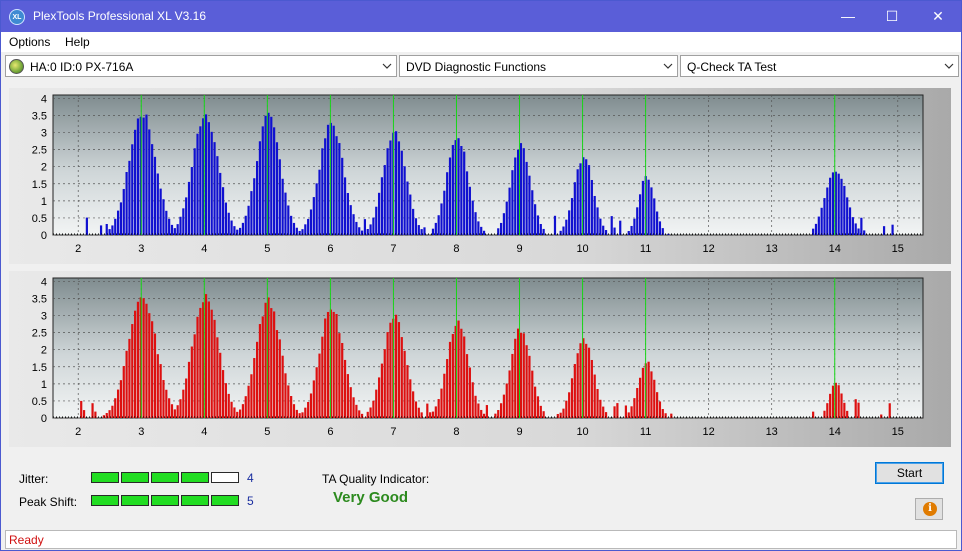  What do you see at coordinates (166, 477) in the screenshot?
I see `jitter-meter` at bounding box center [166, 477].